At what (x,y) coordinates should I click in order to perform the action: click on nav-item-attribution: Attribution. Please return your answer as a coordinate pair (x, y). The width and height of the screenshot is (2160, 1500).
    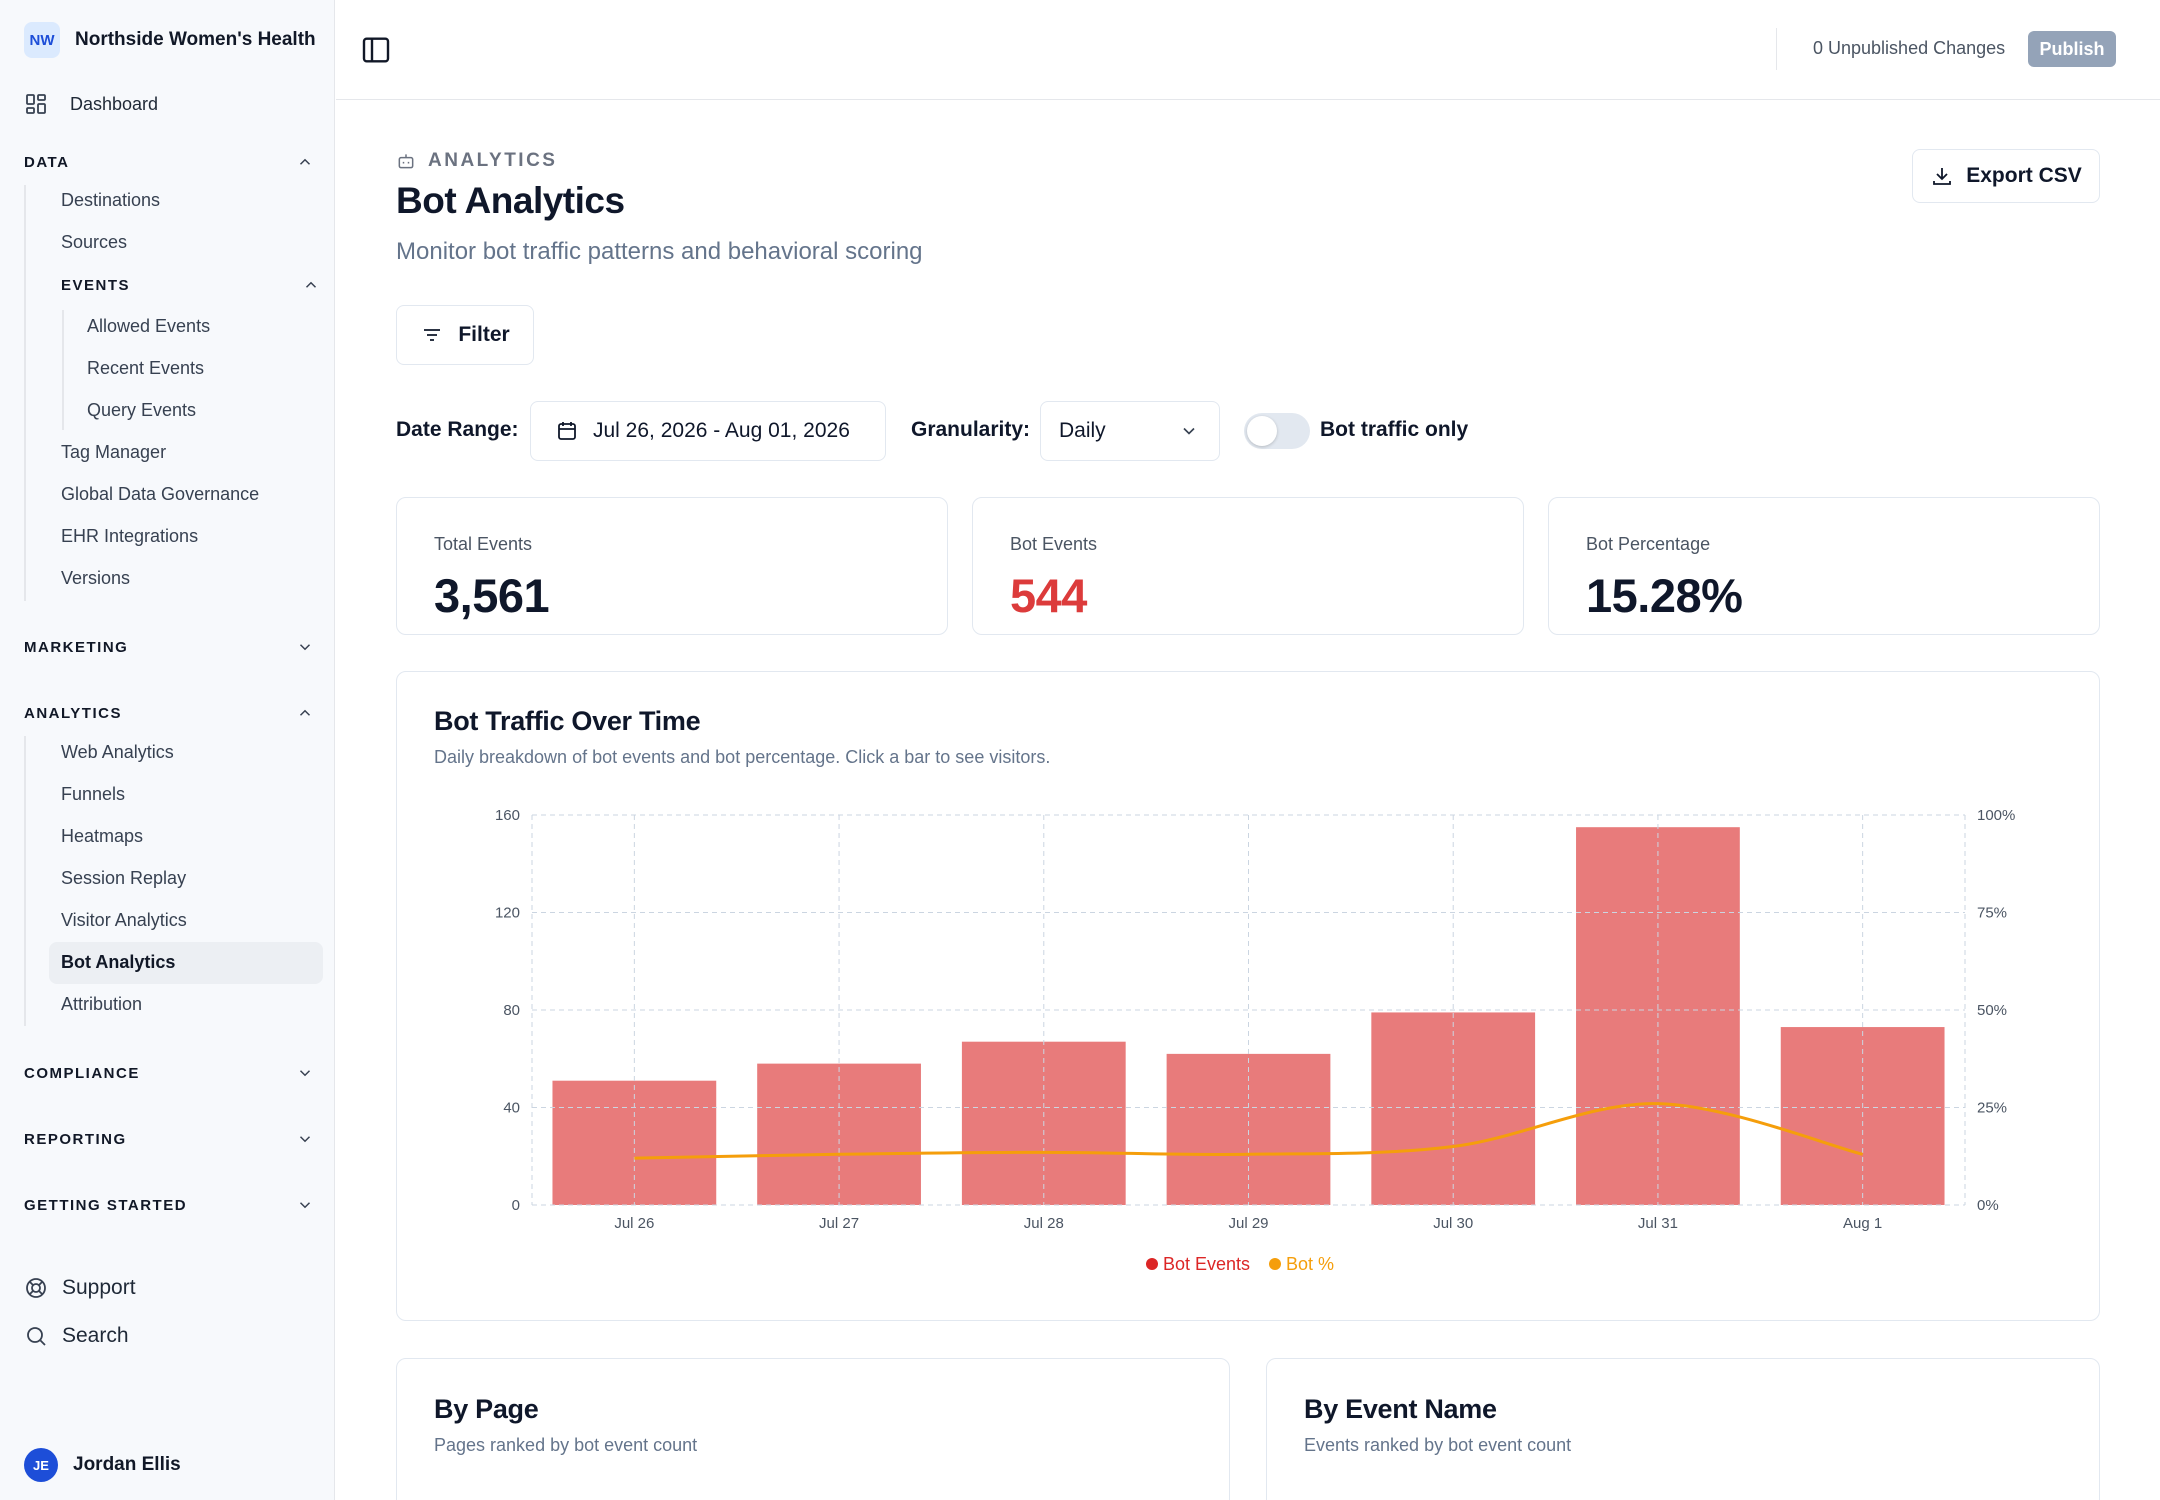
    Looking at the image, I should click on (102, 1004).